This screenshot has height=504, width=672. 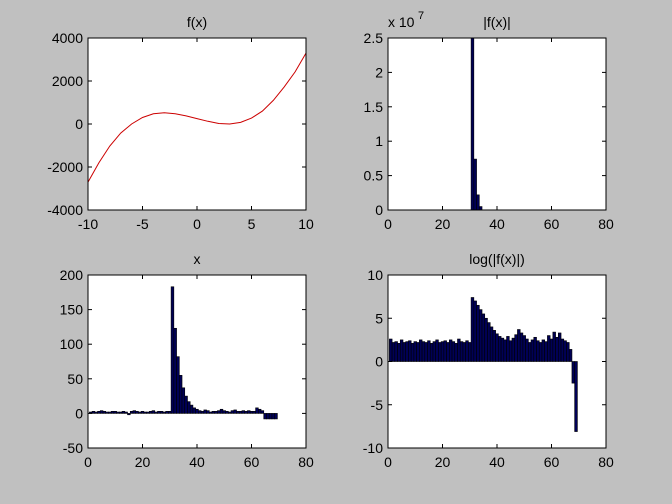 What do you see at coordinates (401, 22) in the screenshot?
I see `exponent-label: x 10` at bounding box center [401, 22].